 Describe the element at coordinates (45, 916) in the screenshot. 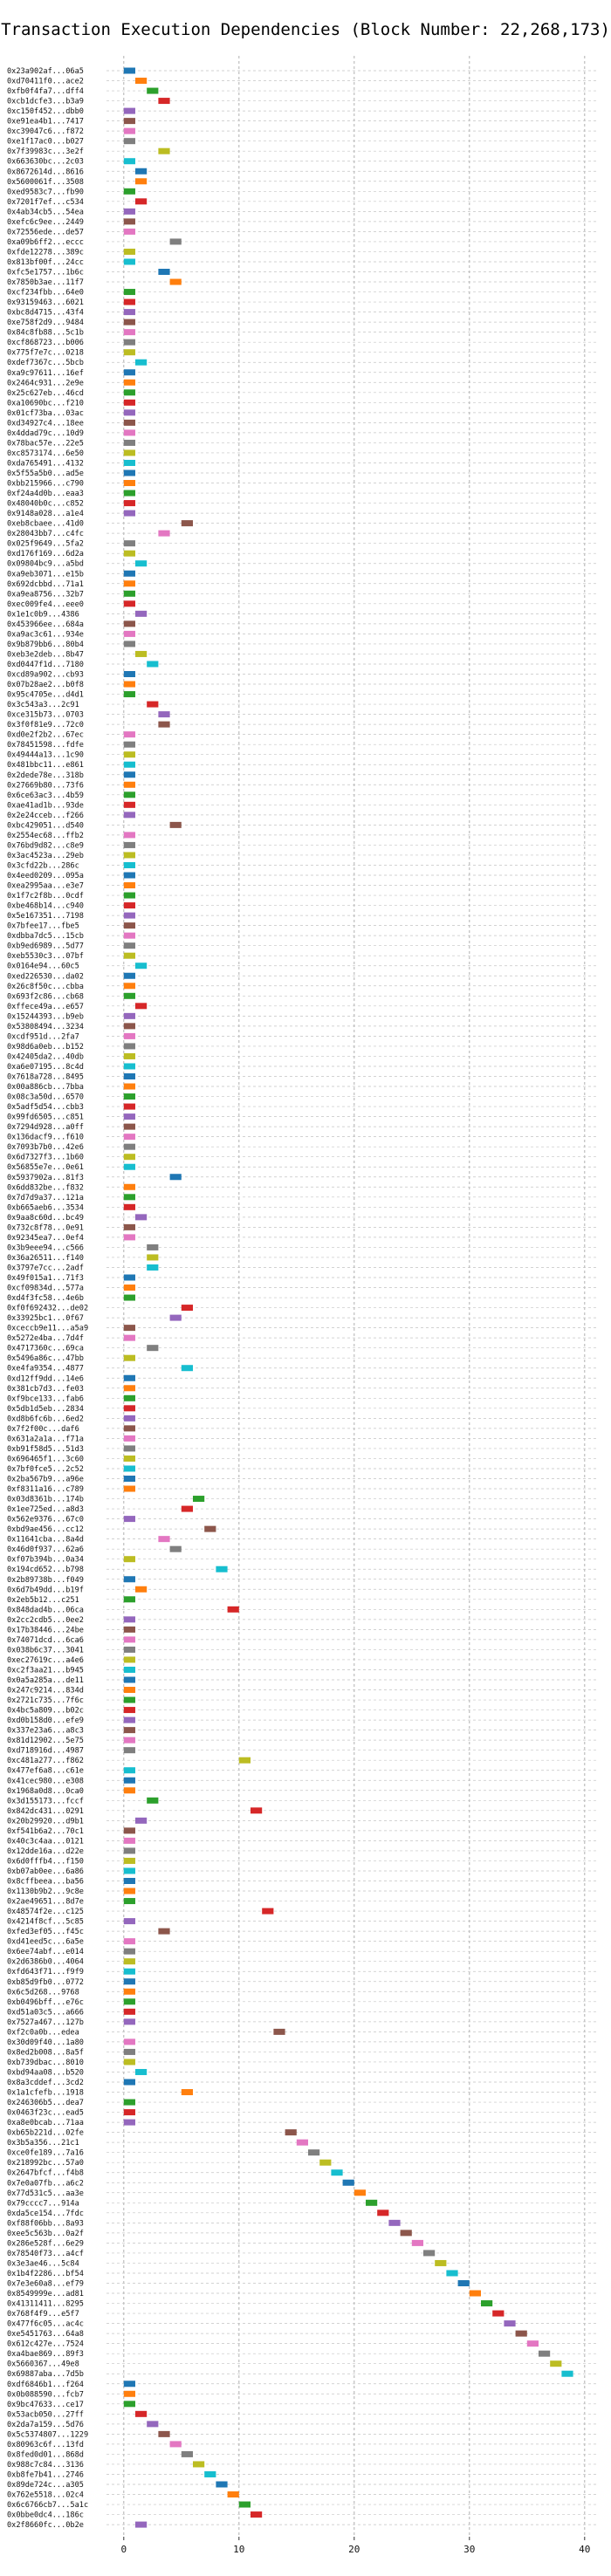

I see `y-tick-label: 0x5e167351...7198` at that location.